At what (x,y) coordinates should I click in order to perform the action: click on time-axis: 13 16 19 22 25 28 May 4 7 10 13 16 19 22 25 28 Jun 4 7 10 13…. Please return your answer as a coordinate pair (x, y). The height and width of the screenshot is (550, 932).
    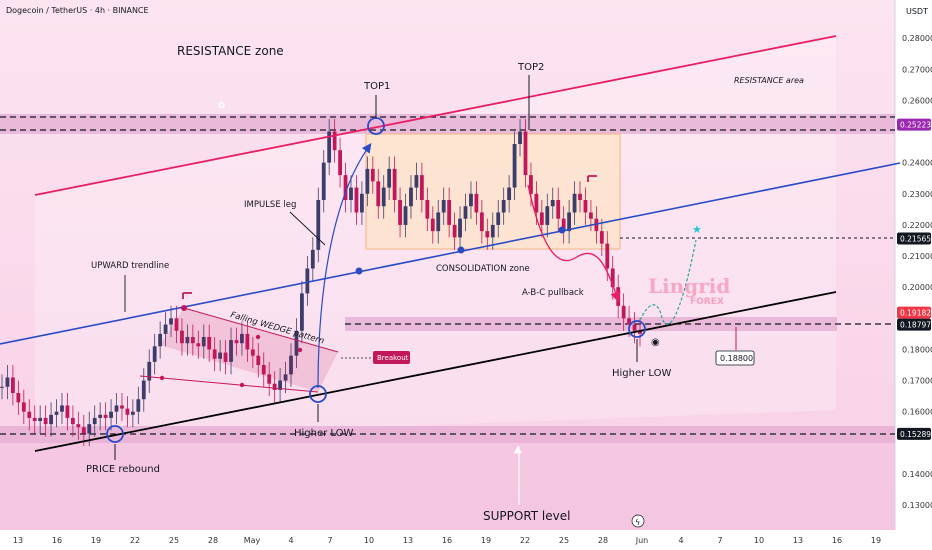
    Looking at the image, I should click on (447, 540).